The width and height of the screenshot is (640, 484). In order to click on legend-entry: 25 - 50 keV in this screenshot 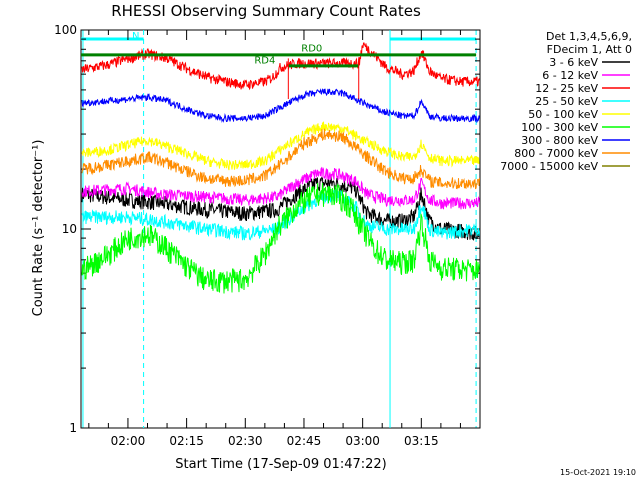, I will do `click(566, 101)`.